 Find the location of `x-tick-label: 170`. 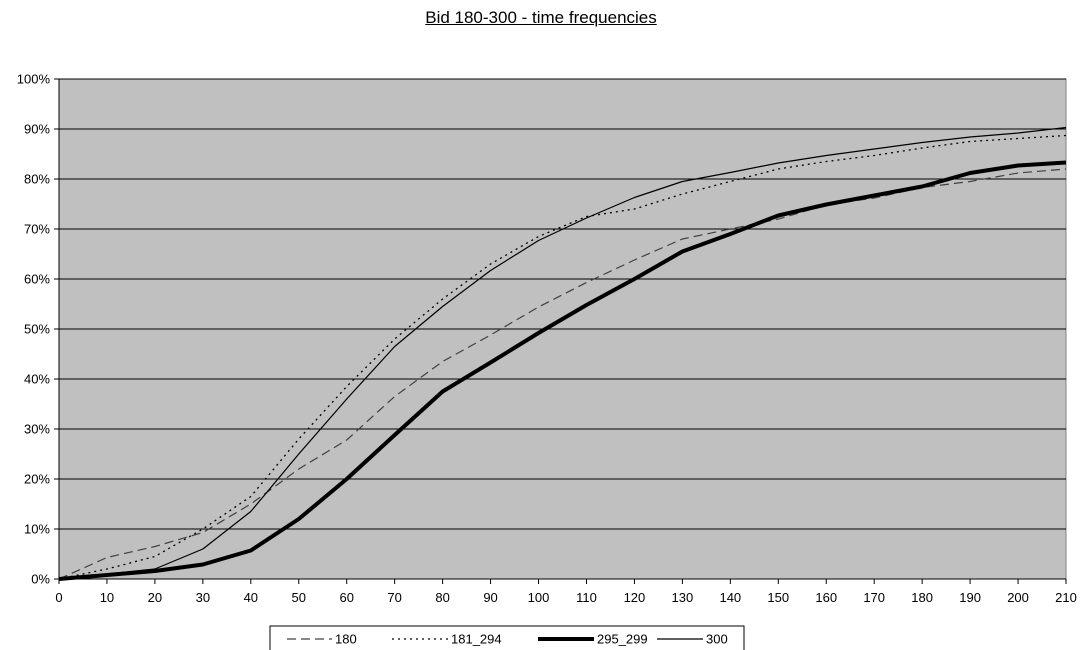

x-tick-label: 170 is located at coordinates (874, 597).